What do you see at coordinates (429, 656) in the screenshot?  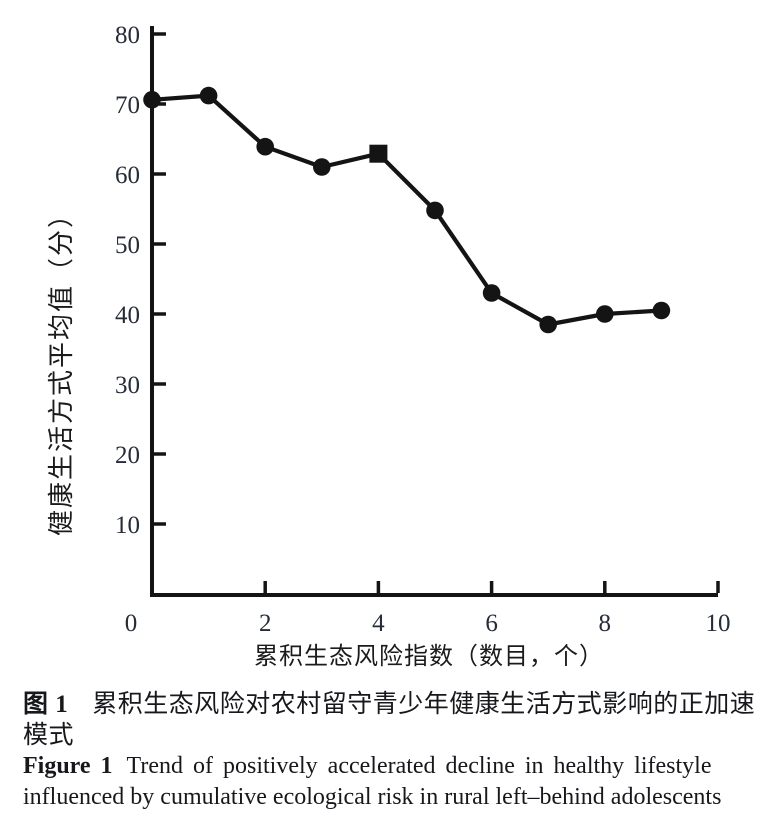 I see `x-axis-title: 累积生态风险指数（数目，个）` at bounding box center [429, 656].